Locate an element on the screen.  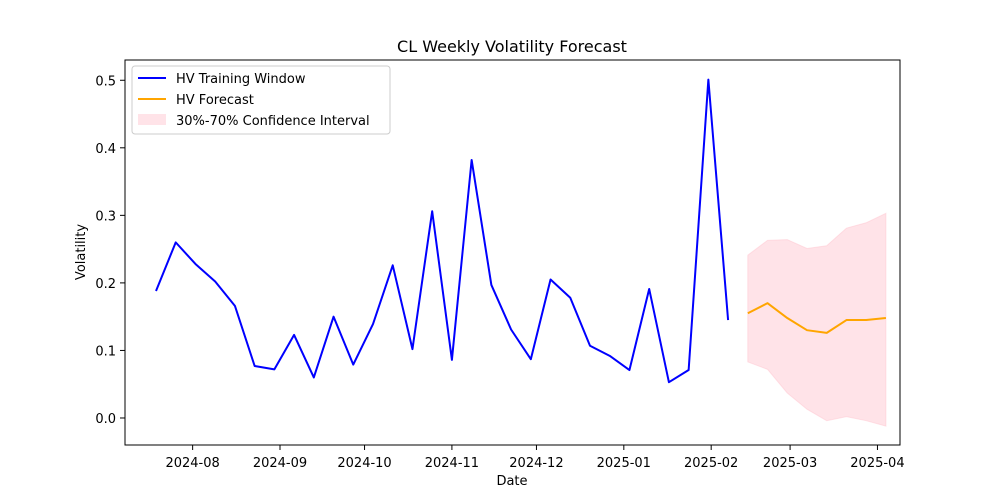
legend-label-confidence-interval: 30%-70% Confidence Interval is located at coordinates (273, 121).